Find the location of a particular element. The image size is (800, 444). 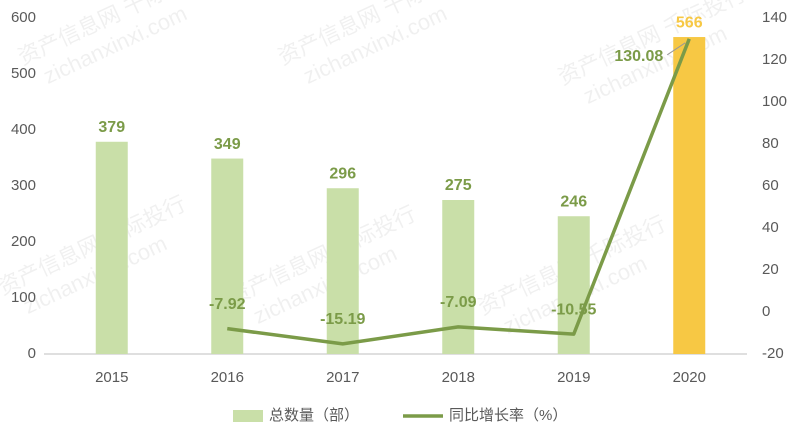

line-value-label: -10.55 is located at coordinates (573, 309).